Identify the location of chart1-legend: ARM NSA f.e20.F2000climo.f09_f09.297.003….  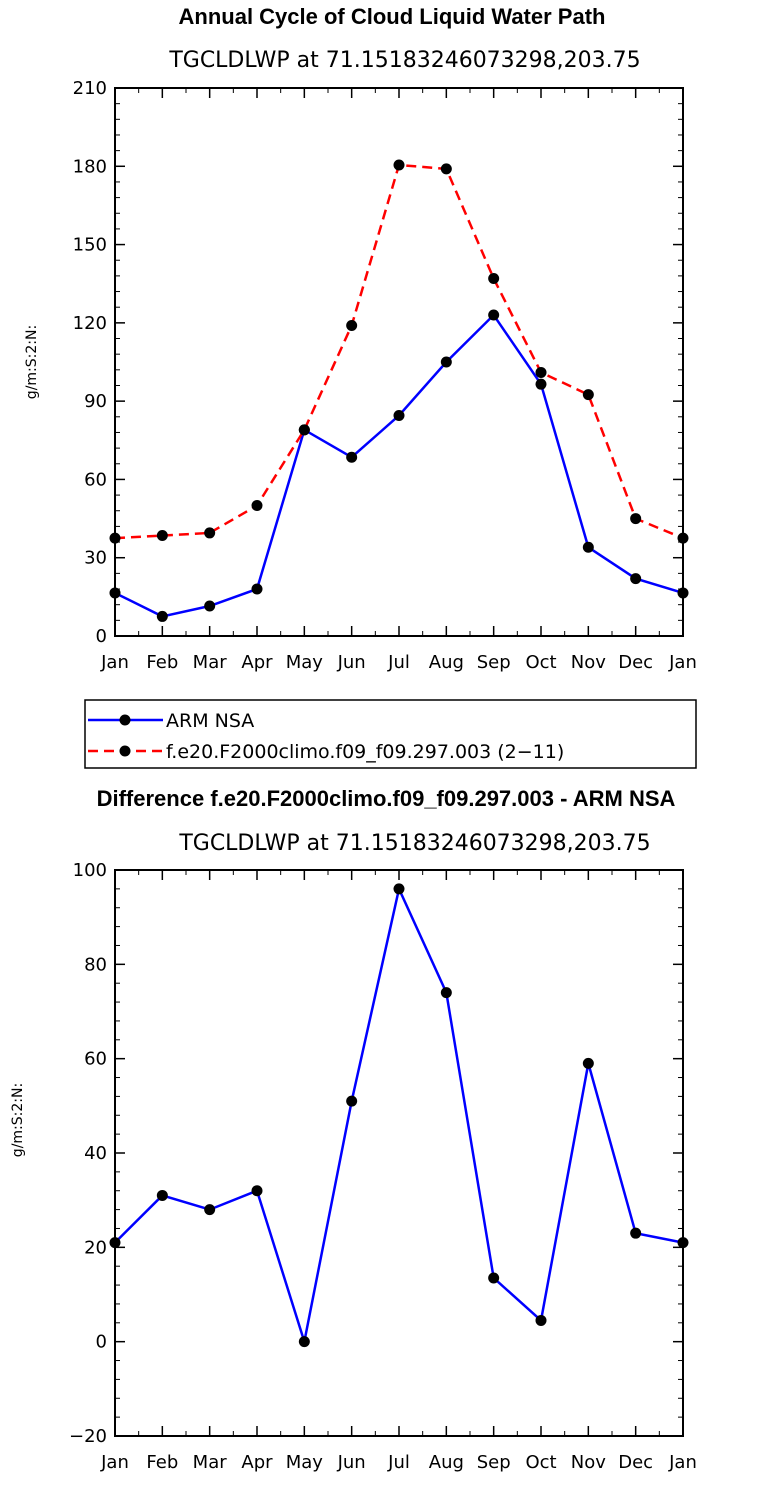
(390, 734).